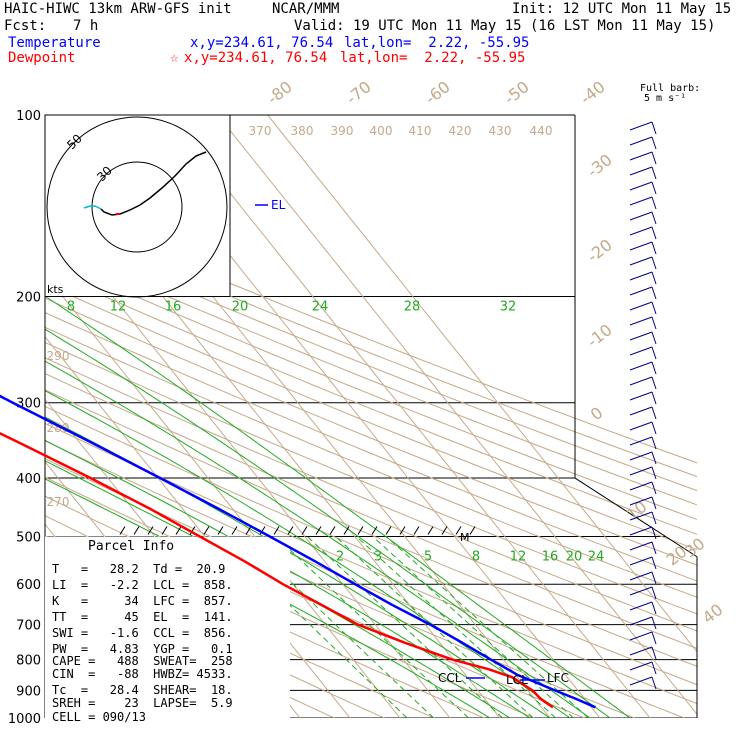 This screenshot has width=740, height=740. I want to click on mixing-ratio-label: 3, so click(378, 556).